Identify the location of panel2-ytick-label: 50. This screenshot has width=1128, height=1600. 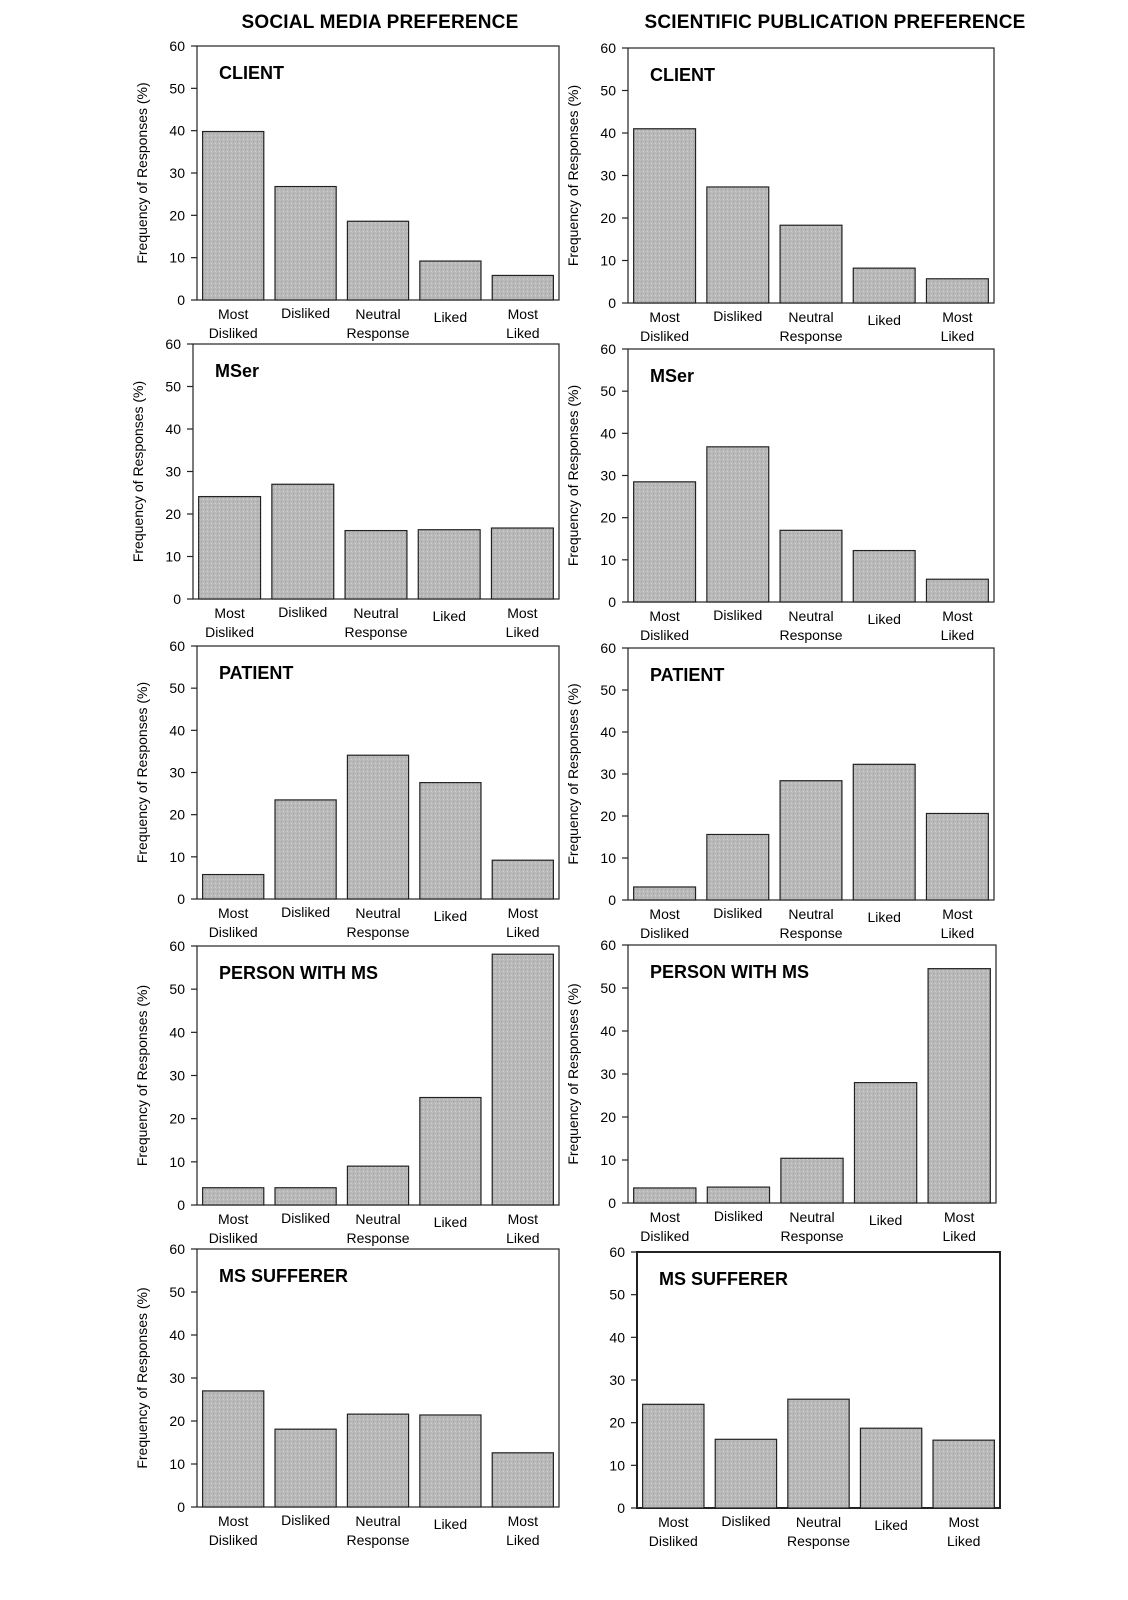
(173, 387).